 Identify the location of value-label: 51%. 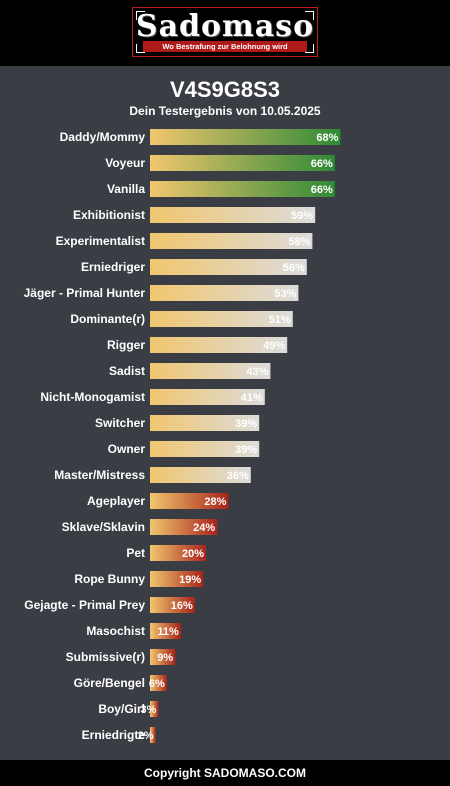
(280, 320).